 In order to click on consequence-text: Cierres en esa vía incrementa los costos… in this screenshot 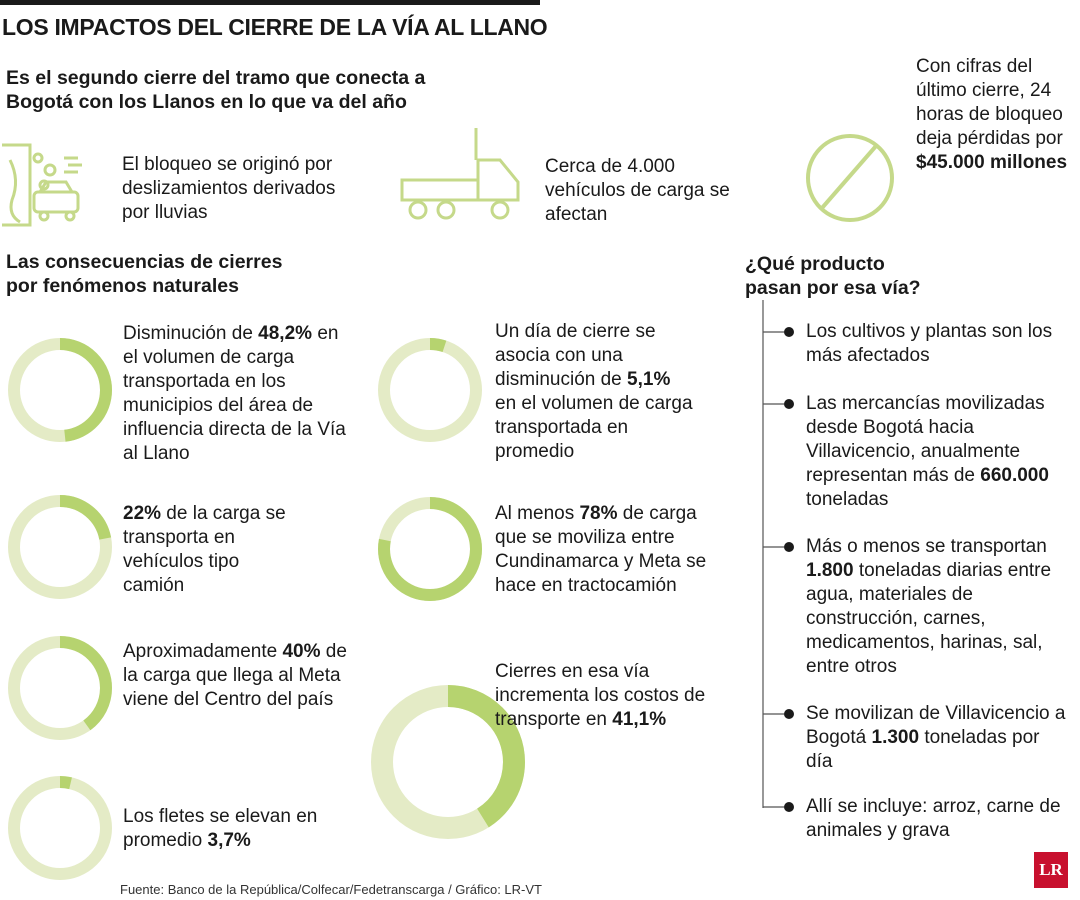, I will do `click(602, 696)`.